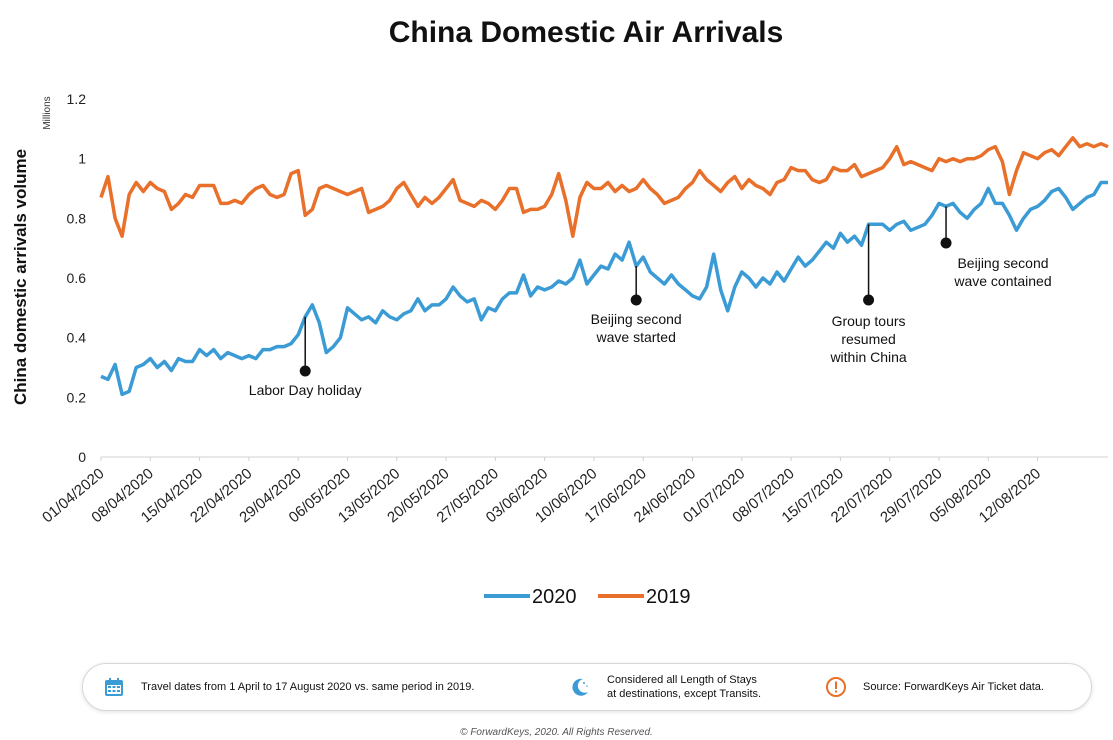 The width and height of the screenshot is (1113, 740). Describe the element at coordinates (636, 337) in the screenshot. I see `annotation-line: wave started` at that location.